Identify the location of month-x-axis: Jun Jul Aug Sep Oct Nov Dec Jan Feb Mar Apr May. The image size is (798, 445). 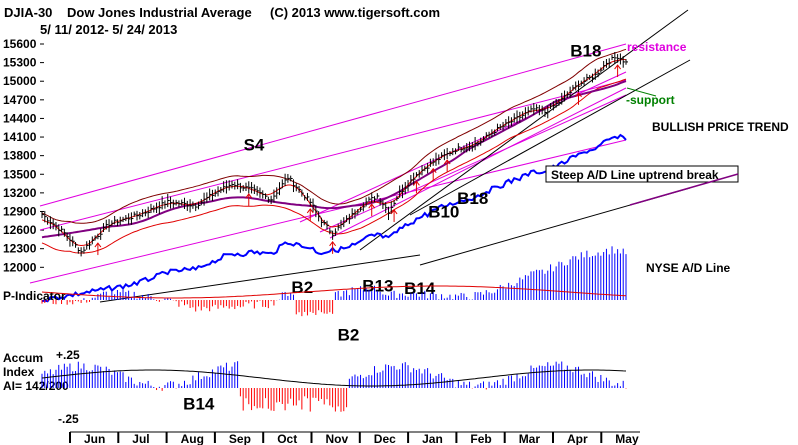
(354, 438).